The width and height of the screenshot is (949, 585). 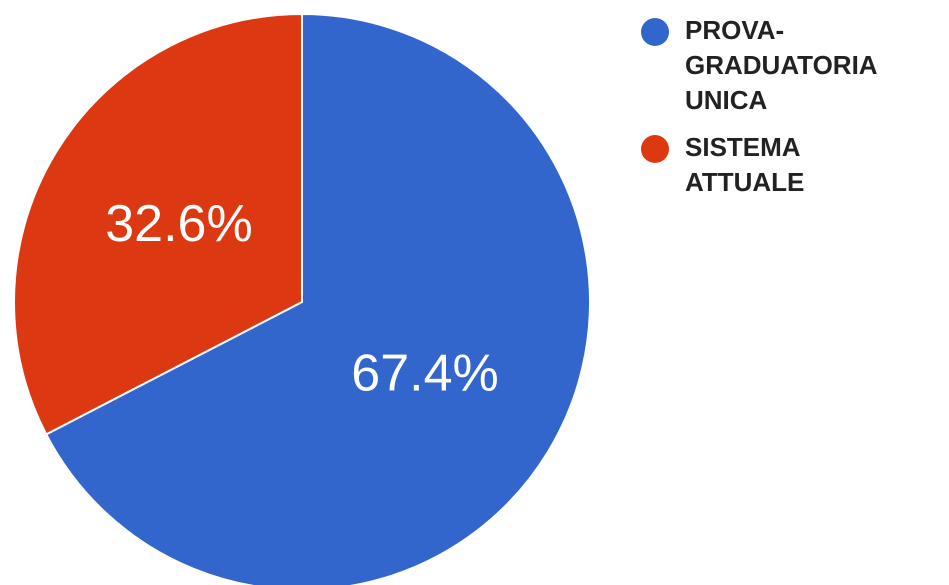 I want to click on legend-swatch-sistema-attuale, so click(x=655, y=149).